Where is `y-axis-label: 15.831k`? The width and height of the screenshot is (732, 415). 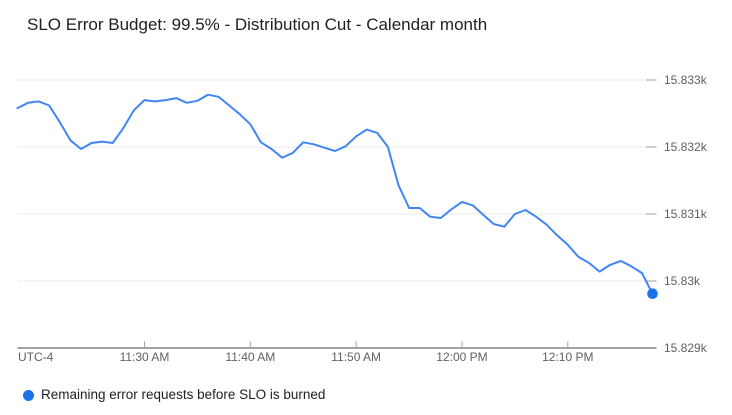 y-axis-label: 15.831k is located at coordinates (685, 214).